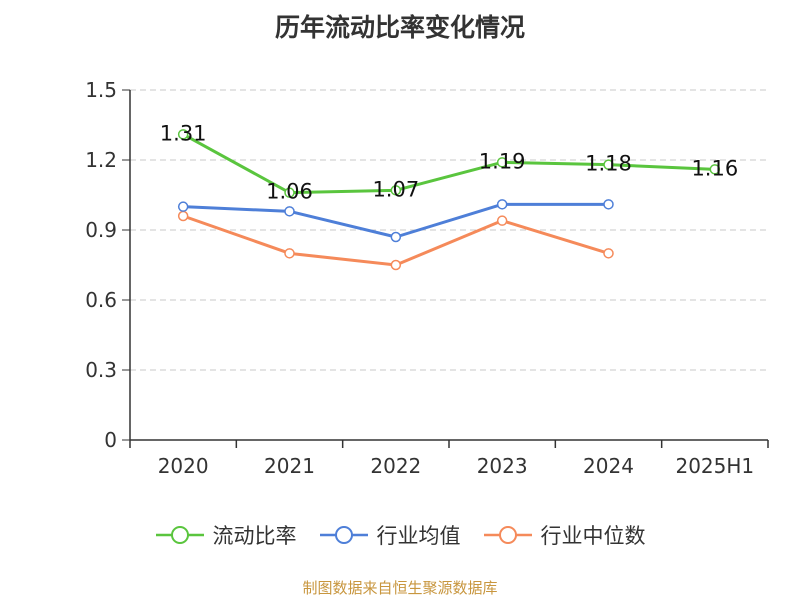  I want to click on x-tick-label-4: 2024, so click(608, 466).